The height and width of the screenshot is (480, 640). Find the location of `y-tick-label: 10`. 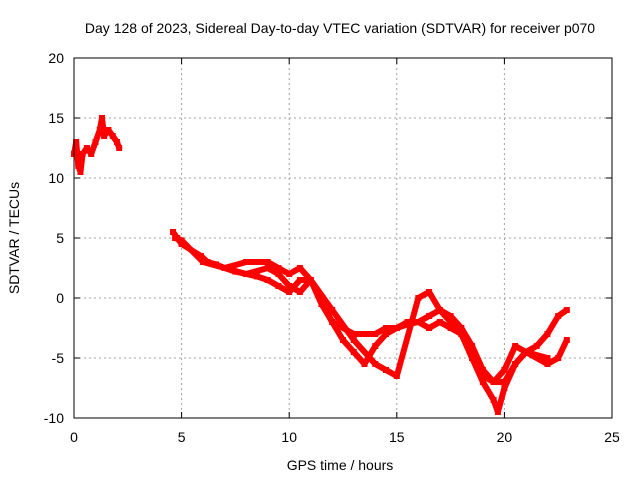

y-tick-label: 10 is located at coordinates (56, 178).